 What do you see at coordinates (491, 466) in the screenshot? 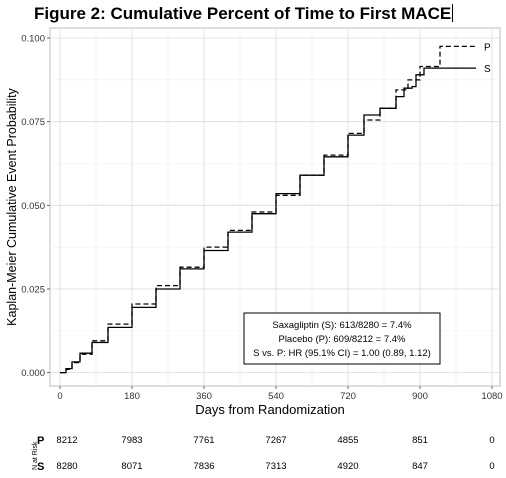
I see `risk-cell-s: 0` at bounding box center [491, 466].